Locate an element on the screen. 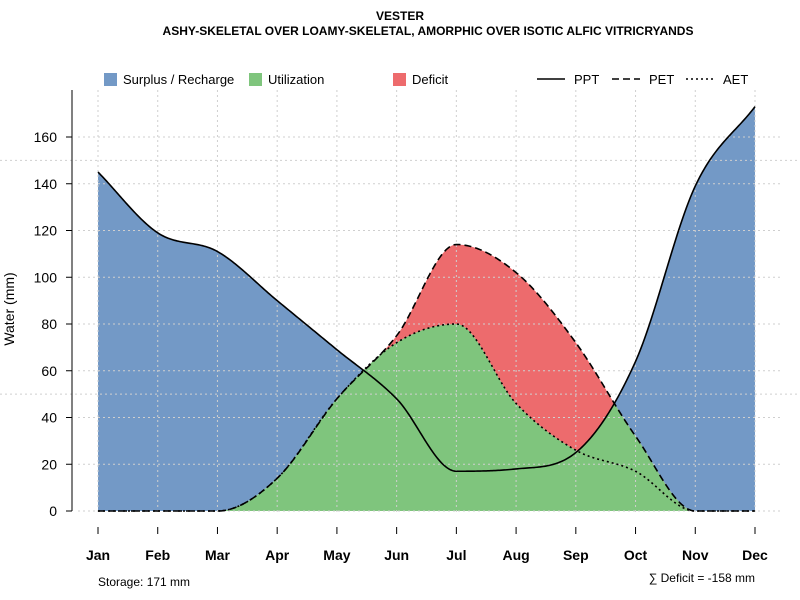 The height and width of the screenshot is (600, 800). legend-label: Deficit is located at coordinates (430, 79).